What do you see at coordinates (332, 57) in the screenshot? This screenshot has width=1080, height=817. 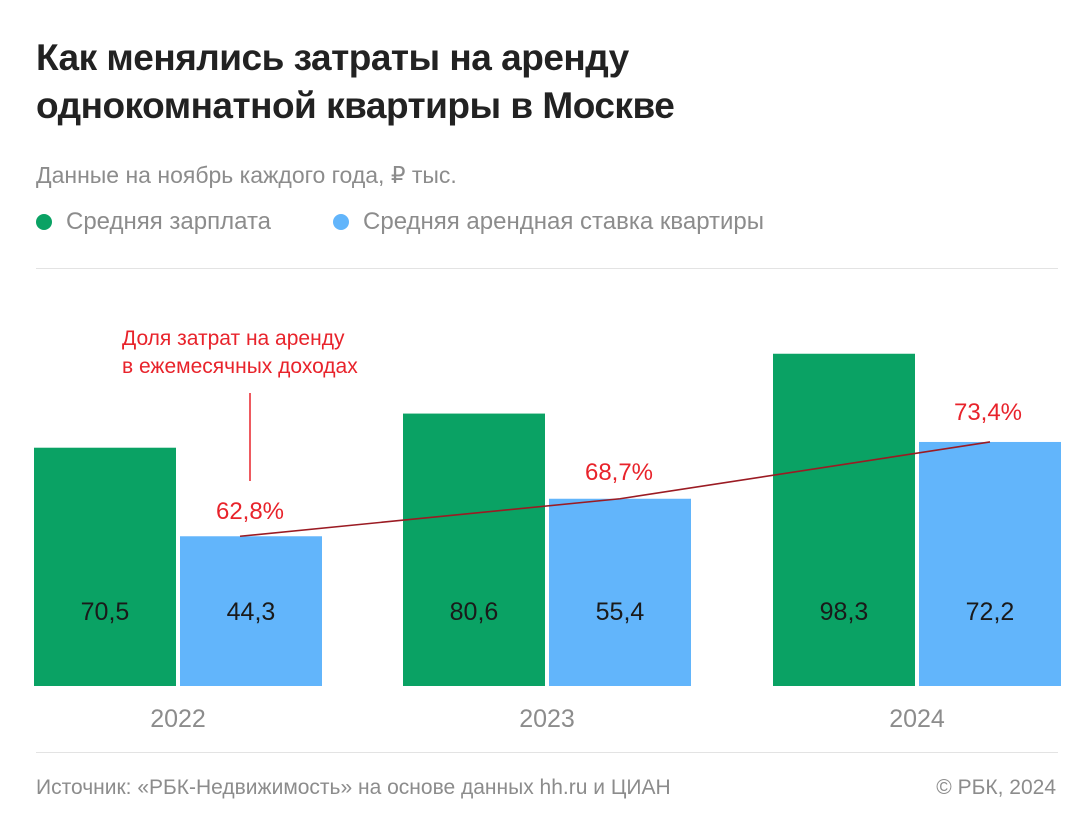 I see `chart-title-line1: Как менялись затраты на аренду` at bounding box center [332, 57].